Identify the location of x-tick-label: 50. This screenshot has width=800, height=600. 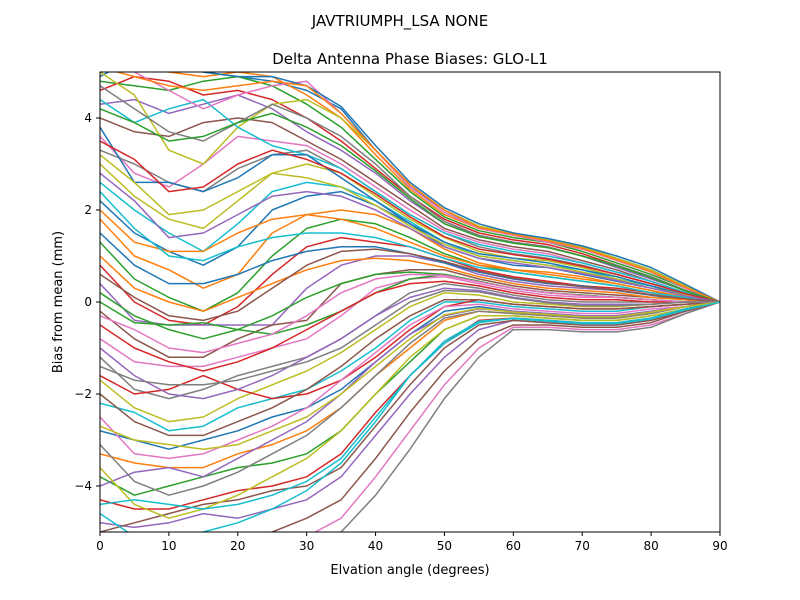
(444, 546).